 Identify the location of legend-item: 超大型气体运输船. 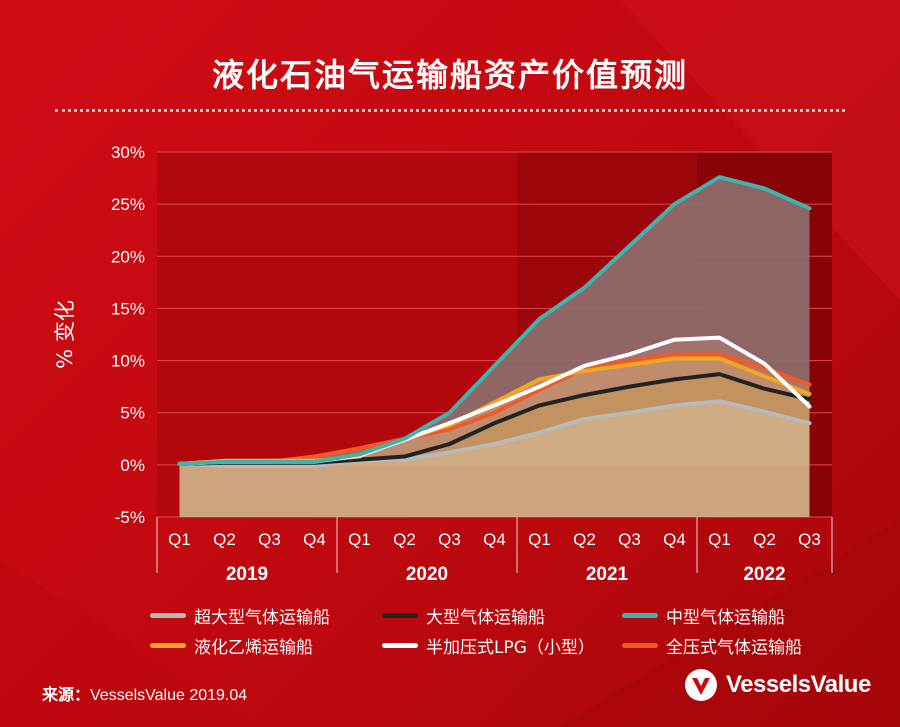
(266, 615).